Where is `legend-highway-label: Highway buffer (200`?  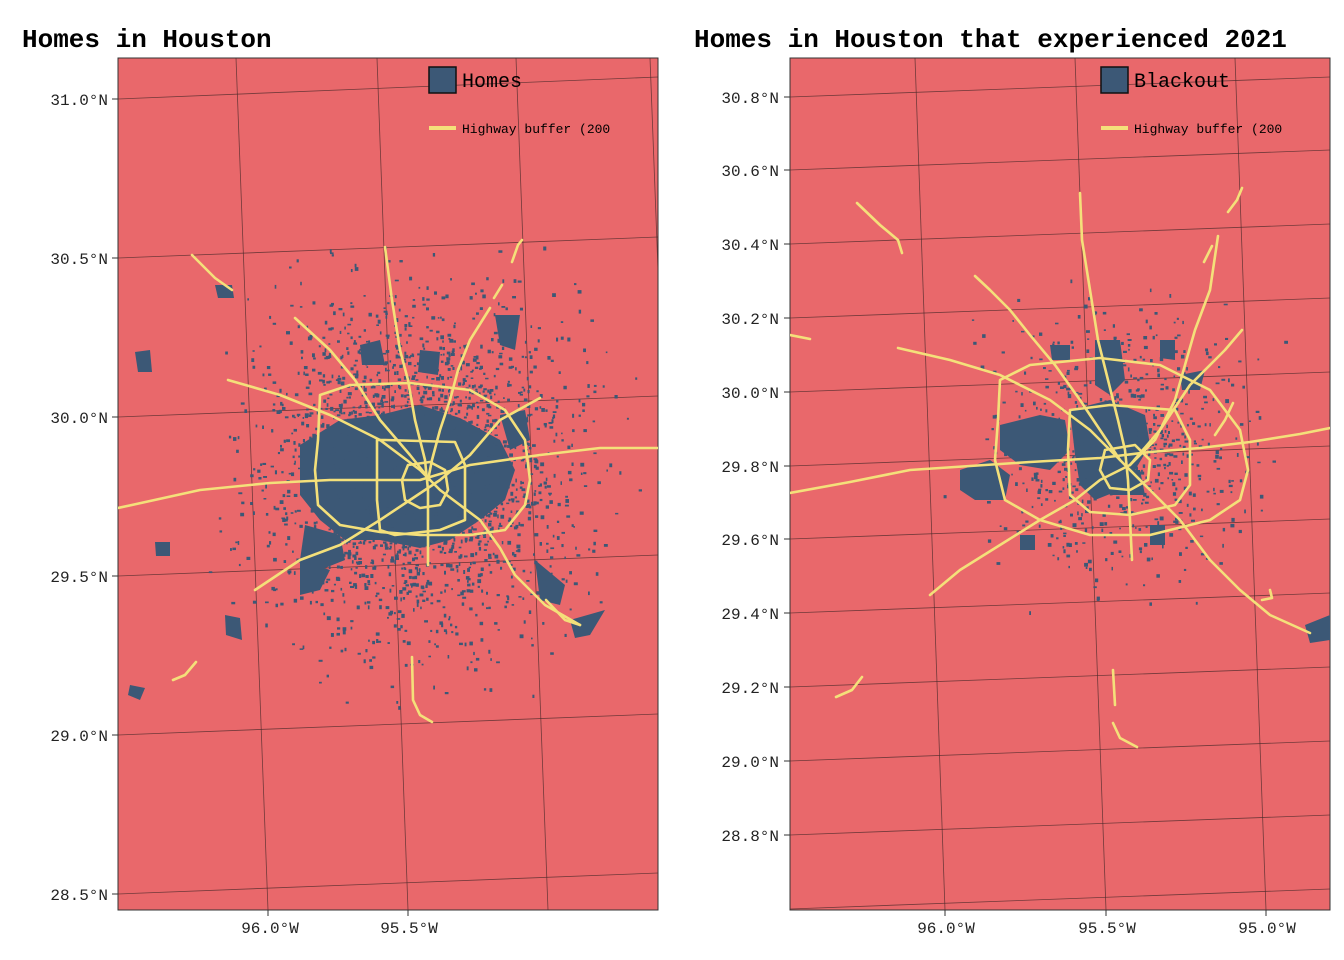
legend-highway-label: Highway buffer (200 is located at coordinates (1208, 129).